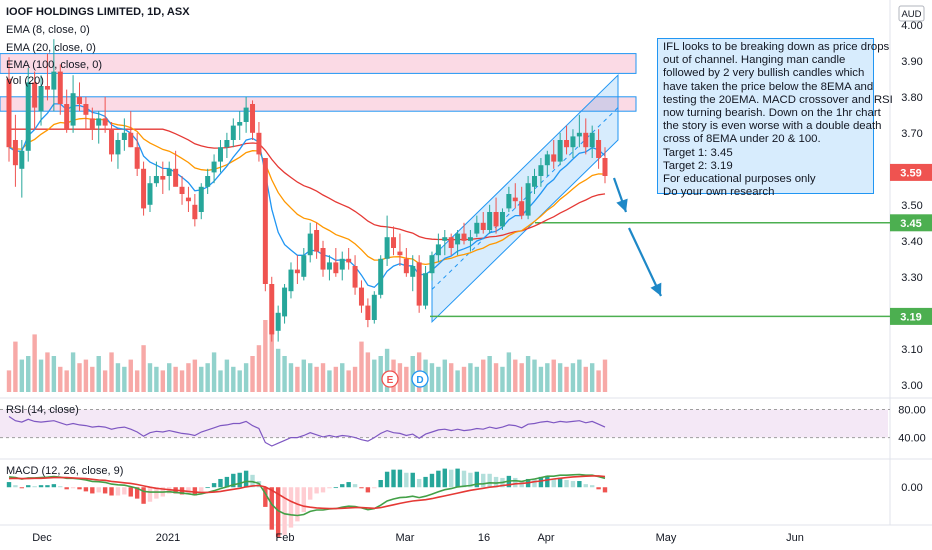 This screenshot has height=550, width=932. What do you see at coordinates (390, 380) in the screenshot?
I see `earnings-marker-label: E` at bounding box center [390, 380].